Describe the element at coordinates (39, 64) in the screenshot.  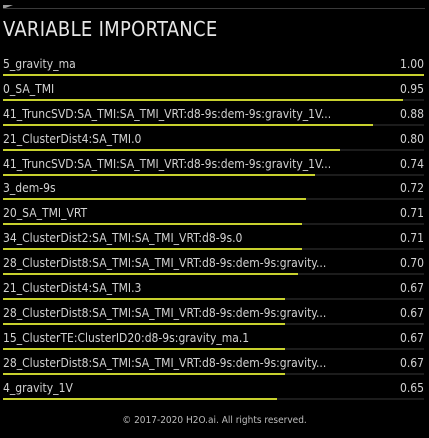
I see `feature-label: 5_gravity_ma` at that location.